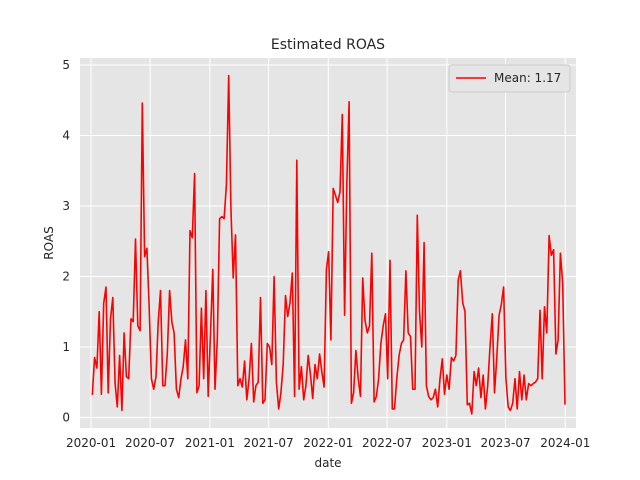  I want to click on legend-box, so click(509, 78).